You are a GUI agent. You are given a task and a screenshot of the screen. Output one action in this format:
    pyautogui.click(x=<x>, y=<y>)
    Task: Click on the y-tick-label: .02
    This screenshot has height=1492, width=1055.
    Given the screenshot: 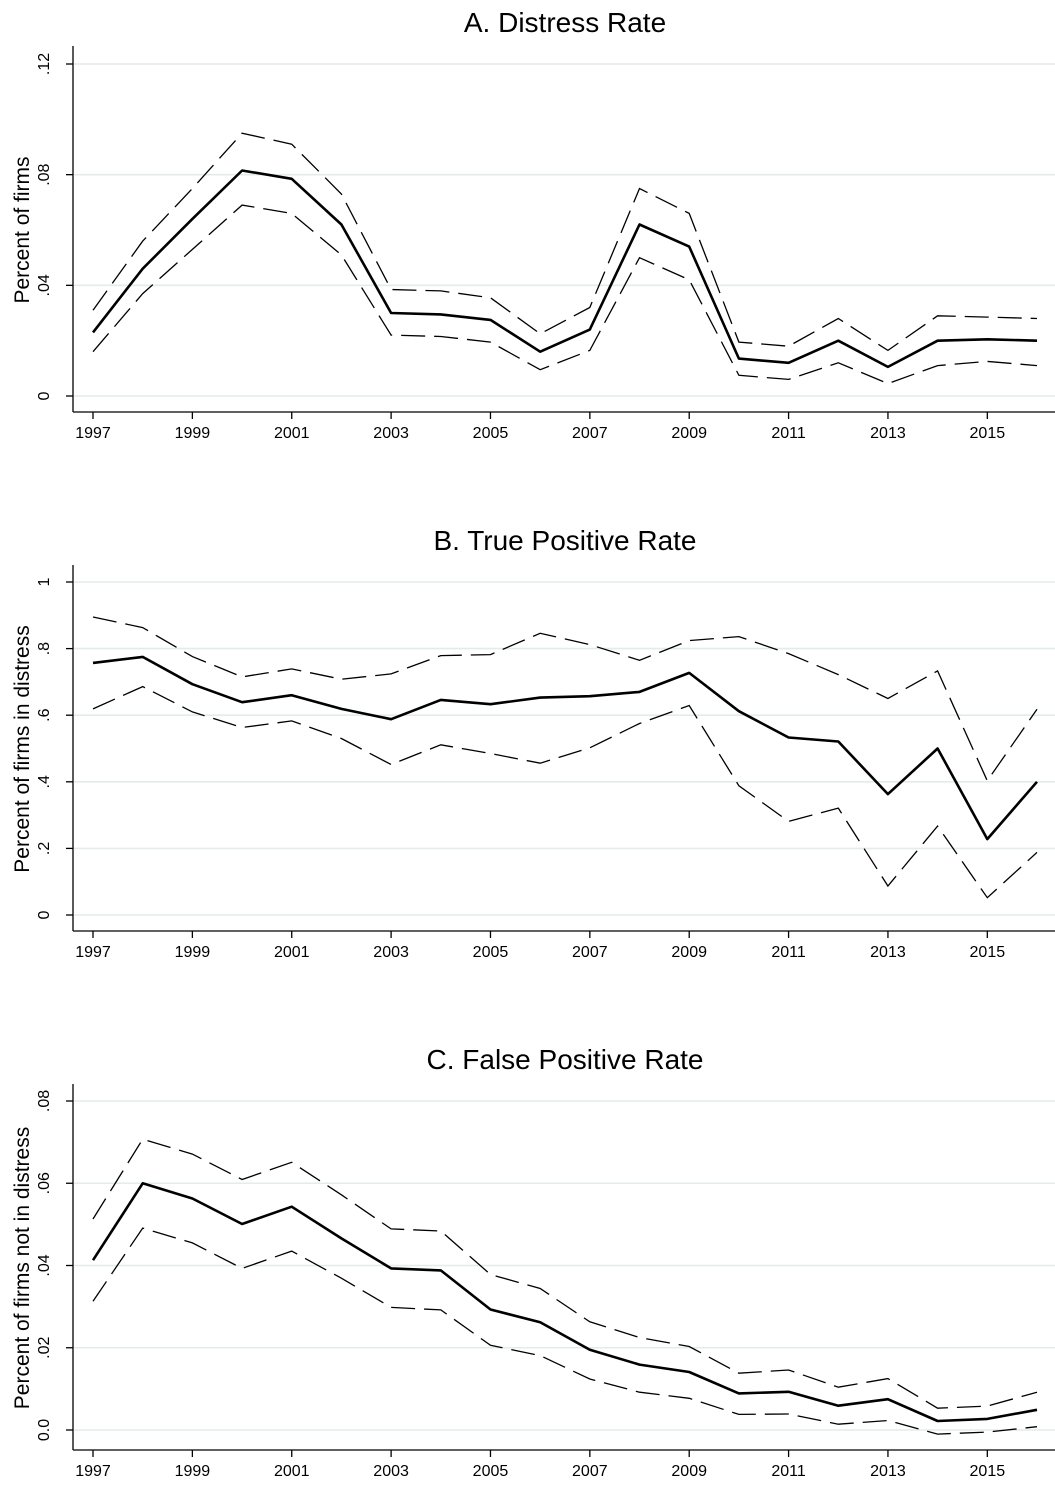 What is the action you would take?
    pyautogui.click(x=44, y=1348)
    